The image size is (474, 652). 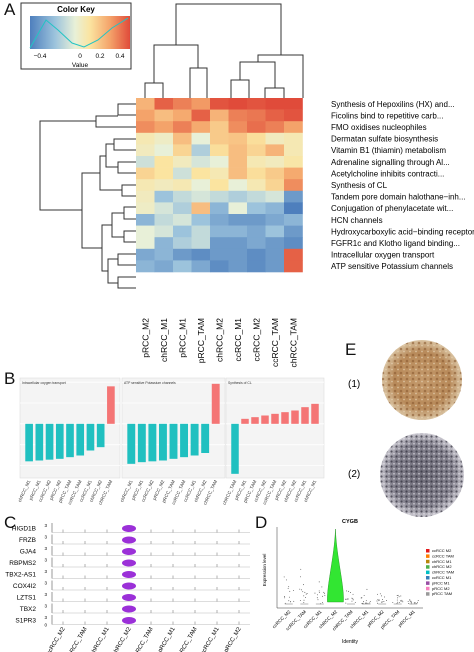 I want to click on heatmap-row-label: Dermatan sulfate biosynthesis, so click(x=384, y=139).